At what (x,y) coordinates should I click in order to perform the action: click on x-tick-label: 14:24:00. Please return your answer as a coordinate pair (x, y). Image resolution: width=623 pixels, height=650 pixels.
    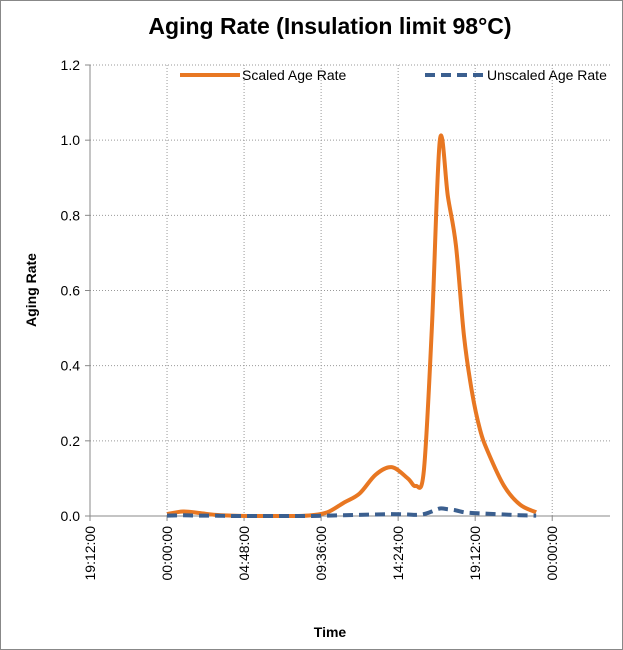
    Looking at the image, I should click on (398, 553).